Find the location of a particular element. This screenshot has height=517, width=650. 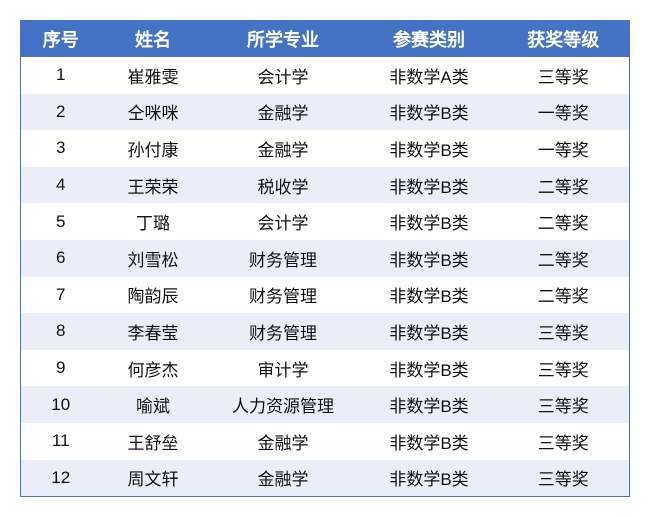

table-row: 4 王荣荣 税收学 非数学B类 二等奖 is located at coordinates (325, 185).